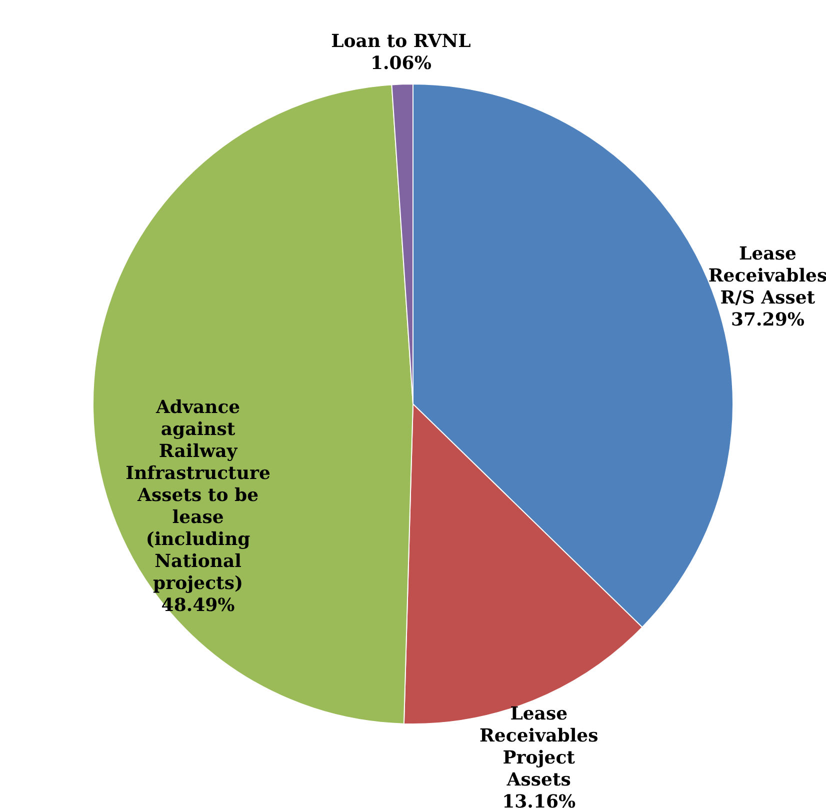  I want to click on data-label: 1.06%, so click(401, 63).